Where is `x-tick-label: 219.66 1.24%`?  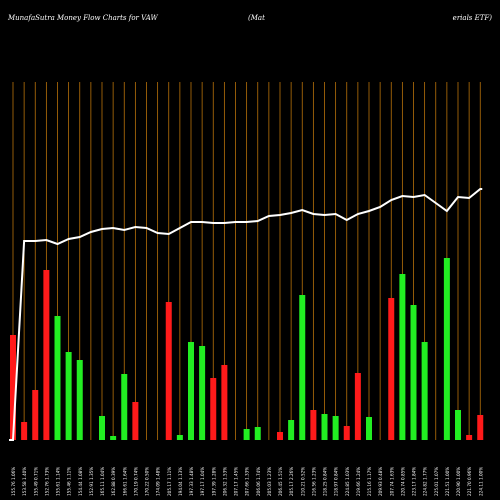
x-tick-label: 219.66 1.24% is located at coordinates (358, 481).